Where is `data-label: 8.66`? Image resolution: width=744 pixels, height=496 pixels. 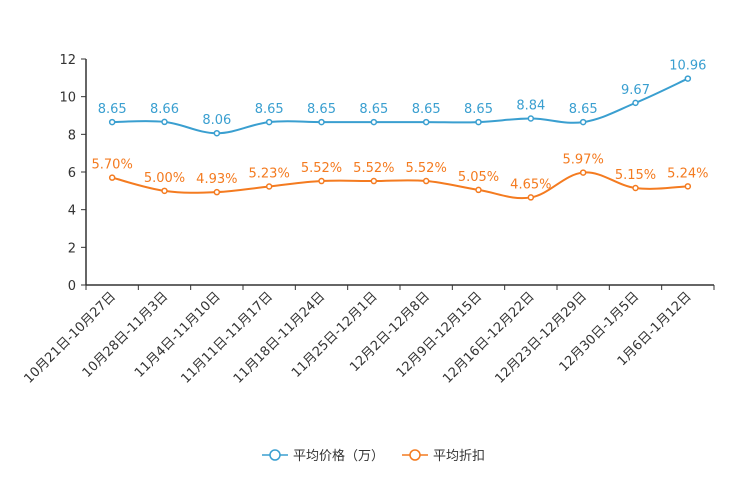
data-label: 8.66 is located at coordinates (164, 109).